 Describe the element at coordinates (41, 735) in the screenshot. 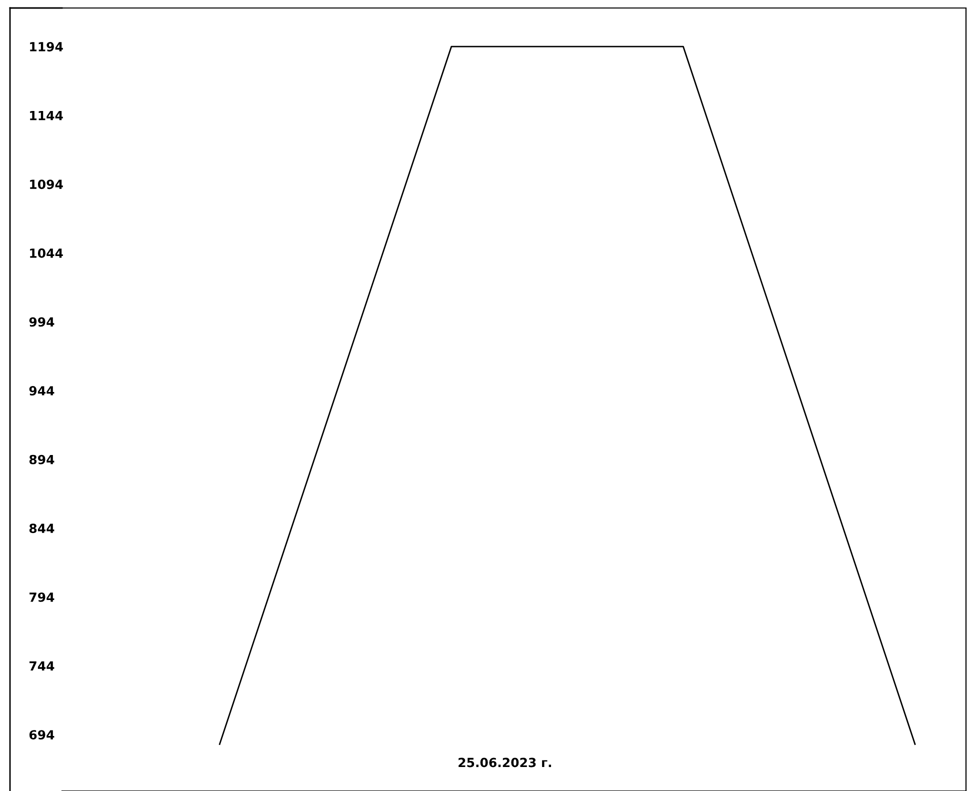

I see `y-tick-label: 694` at that location.